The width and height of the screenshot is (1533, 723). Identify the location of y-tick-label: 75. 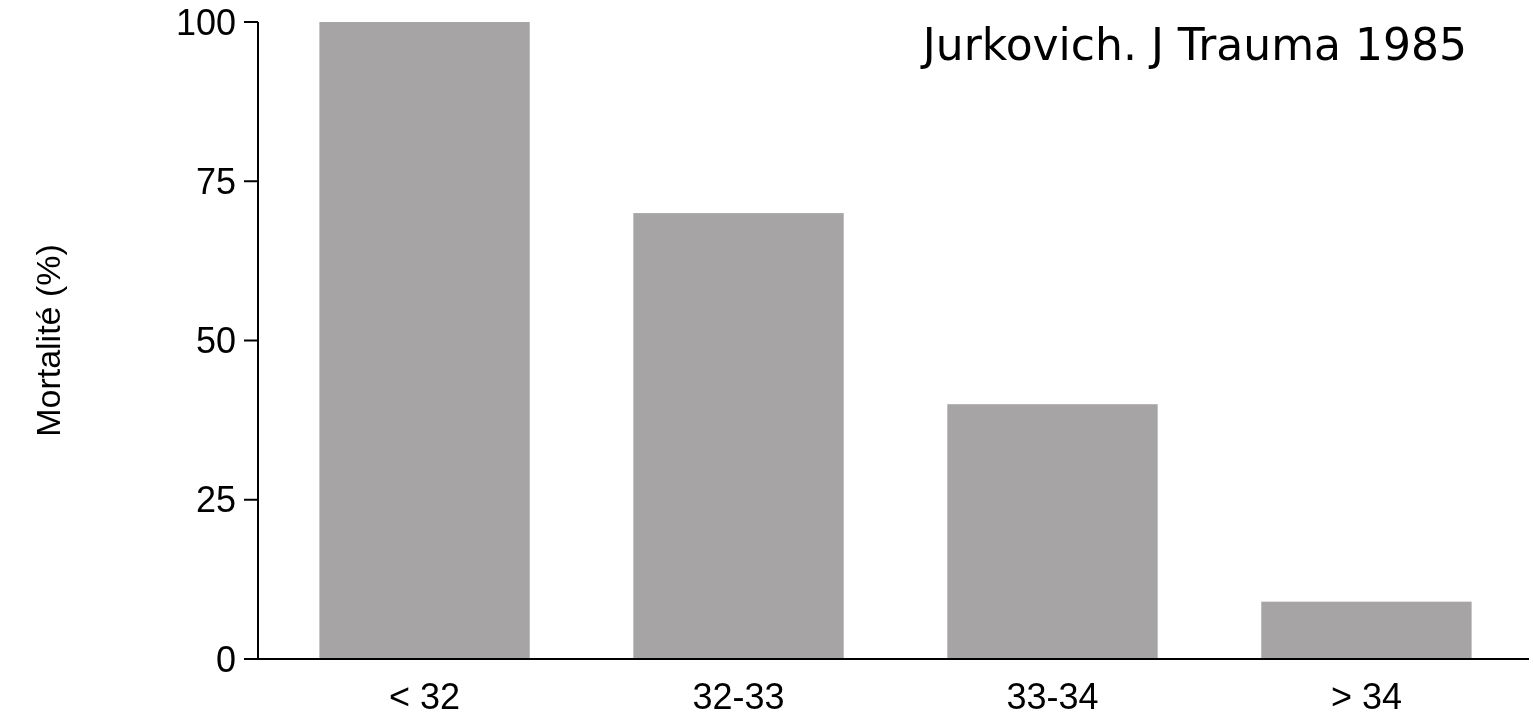
(215, 181).